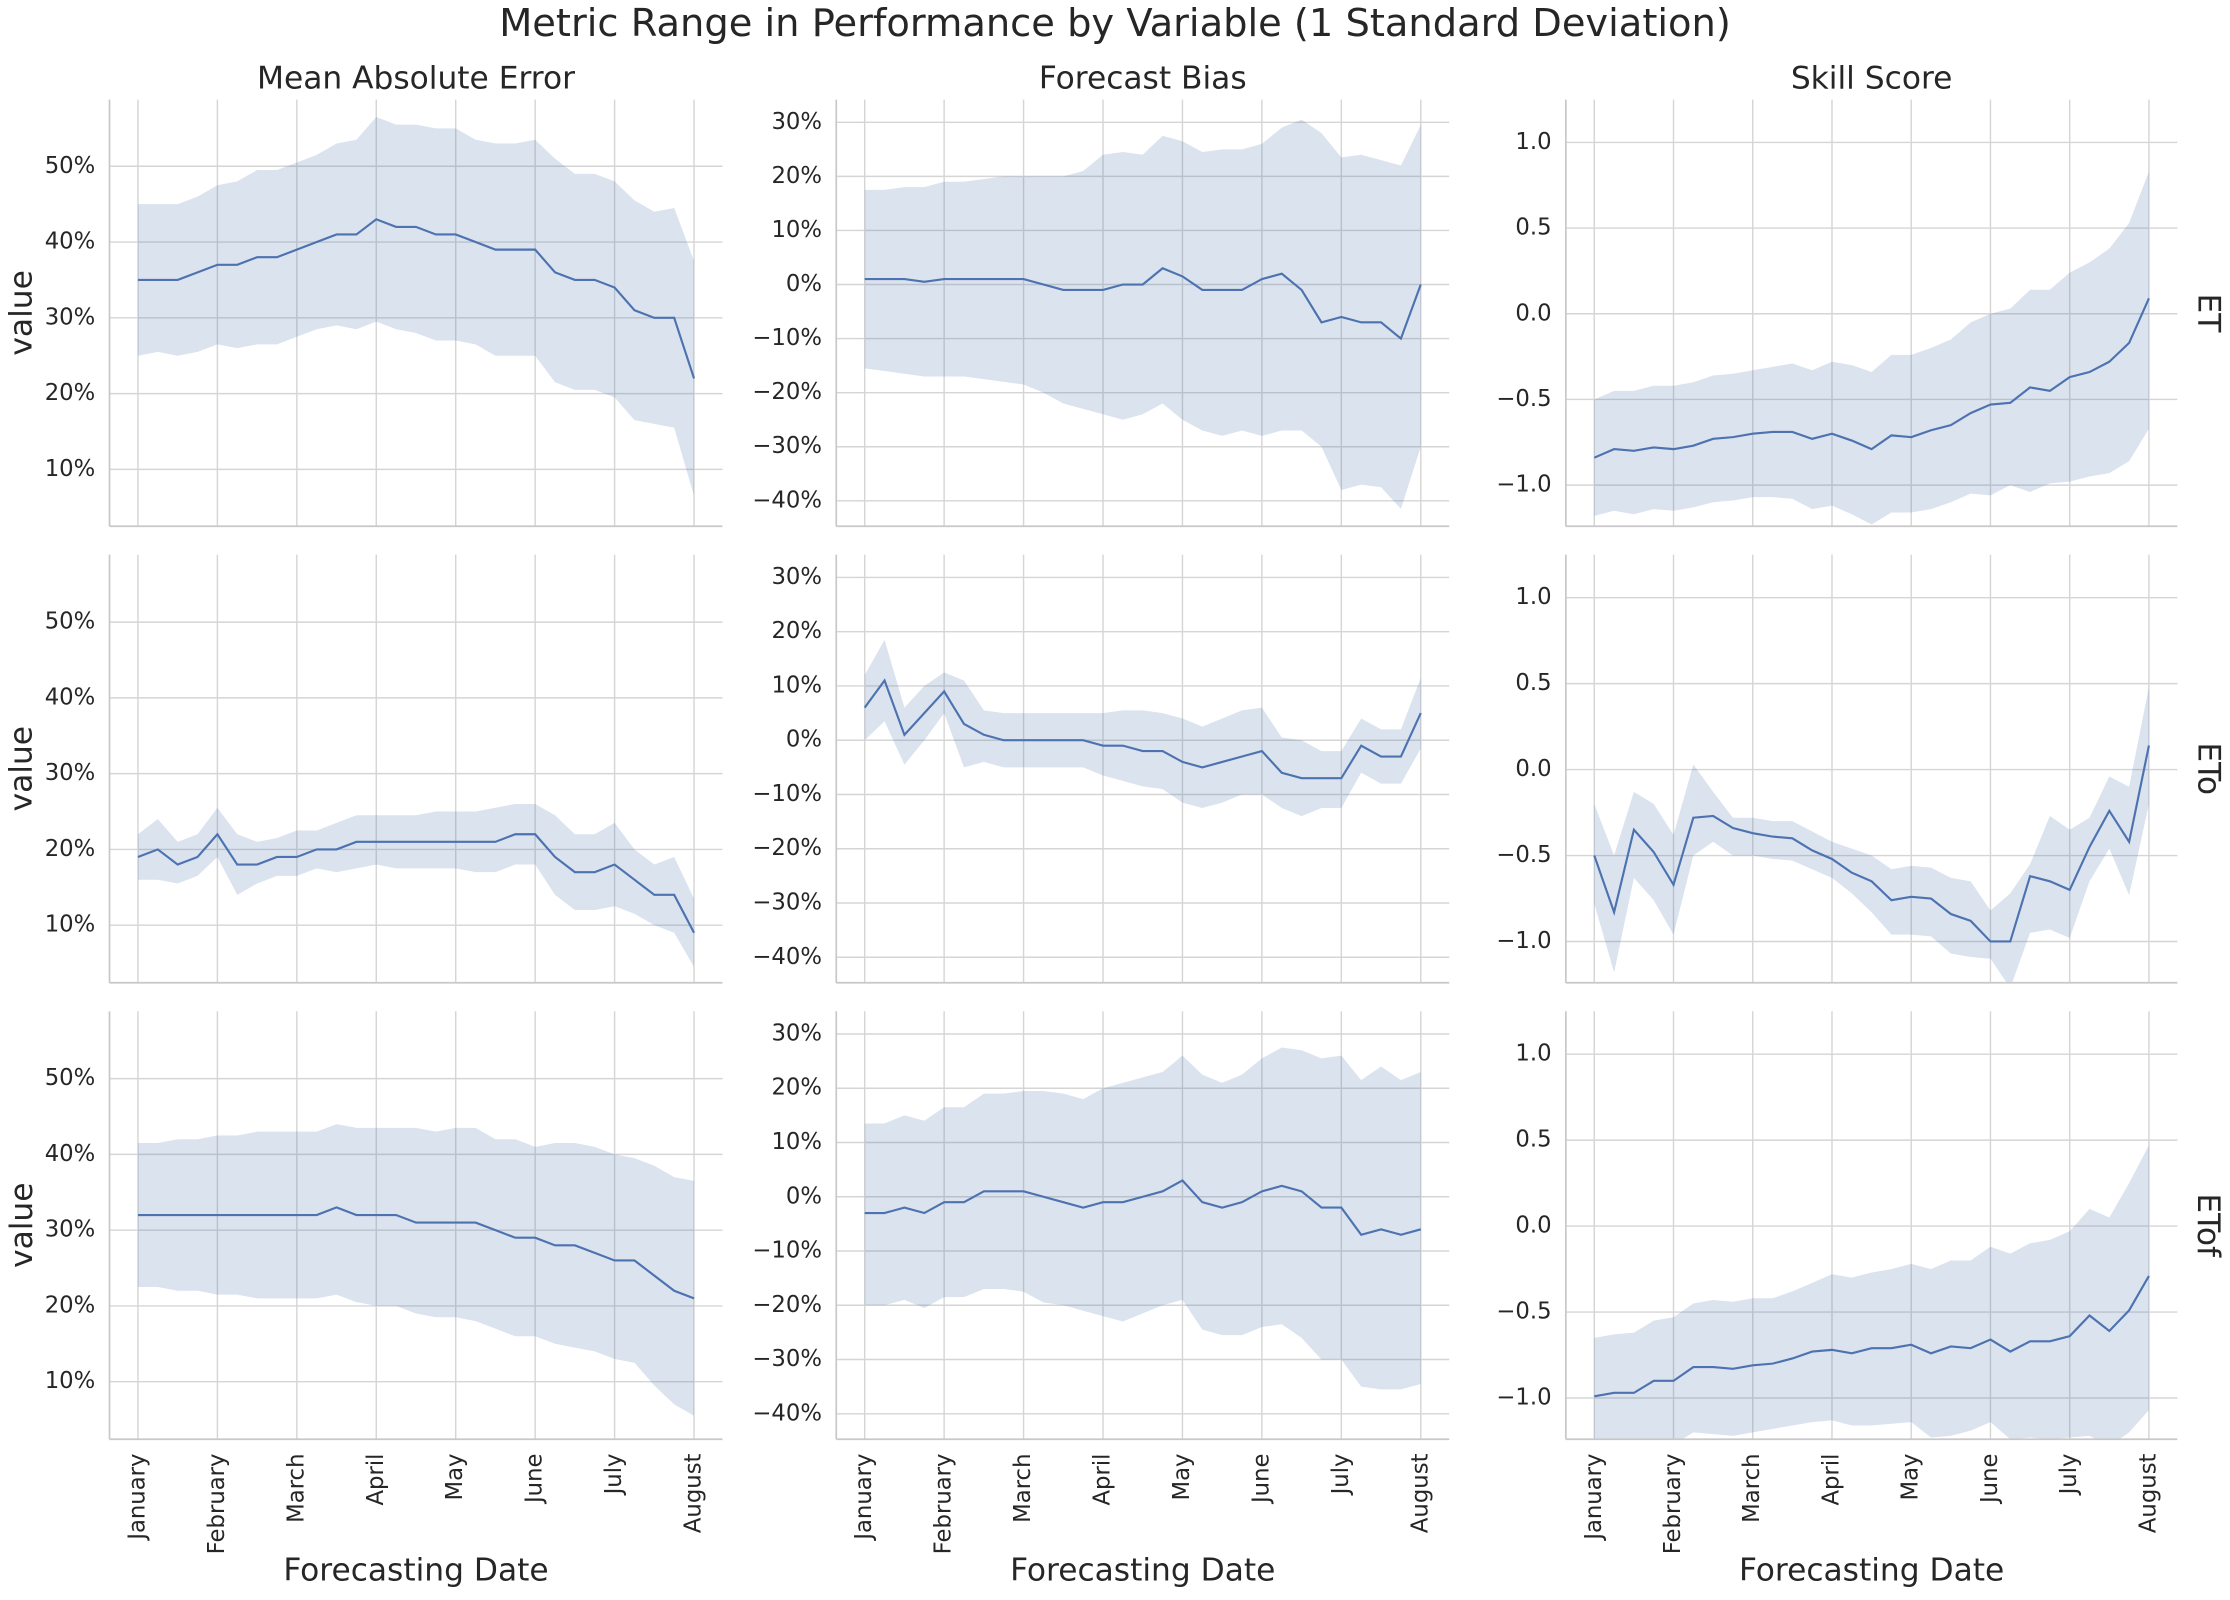 The width and height of the screenshot is (2230, 1600). What do you see at coordinates (2208, 1225) in the screenshot?
I see `row-label: ETof` at bounding box center [2208, 1225].